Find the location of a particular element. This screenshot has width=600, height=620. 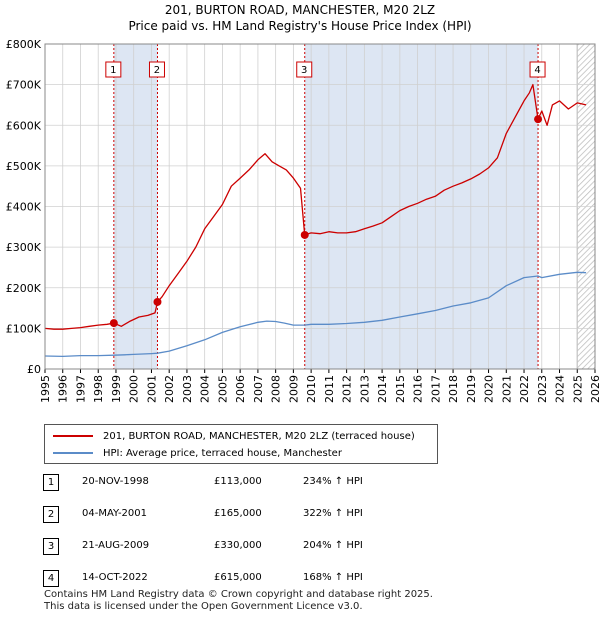

x-tick-label: 2009 is located at coordinates (293, 389).